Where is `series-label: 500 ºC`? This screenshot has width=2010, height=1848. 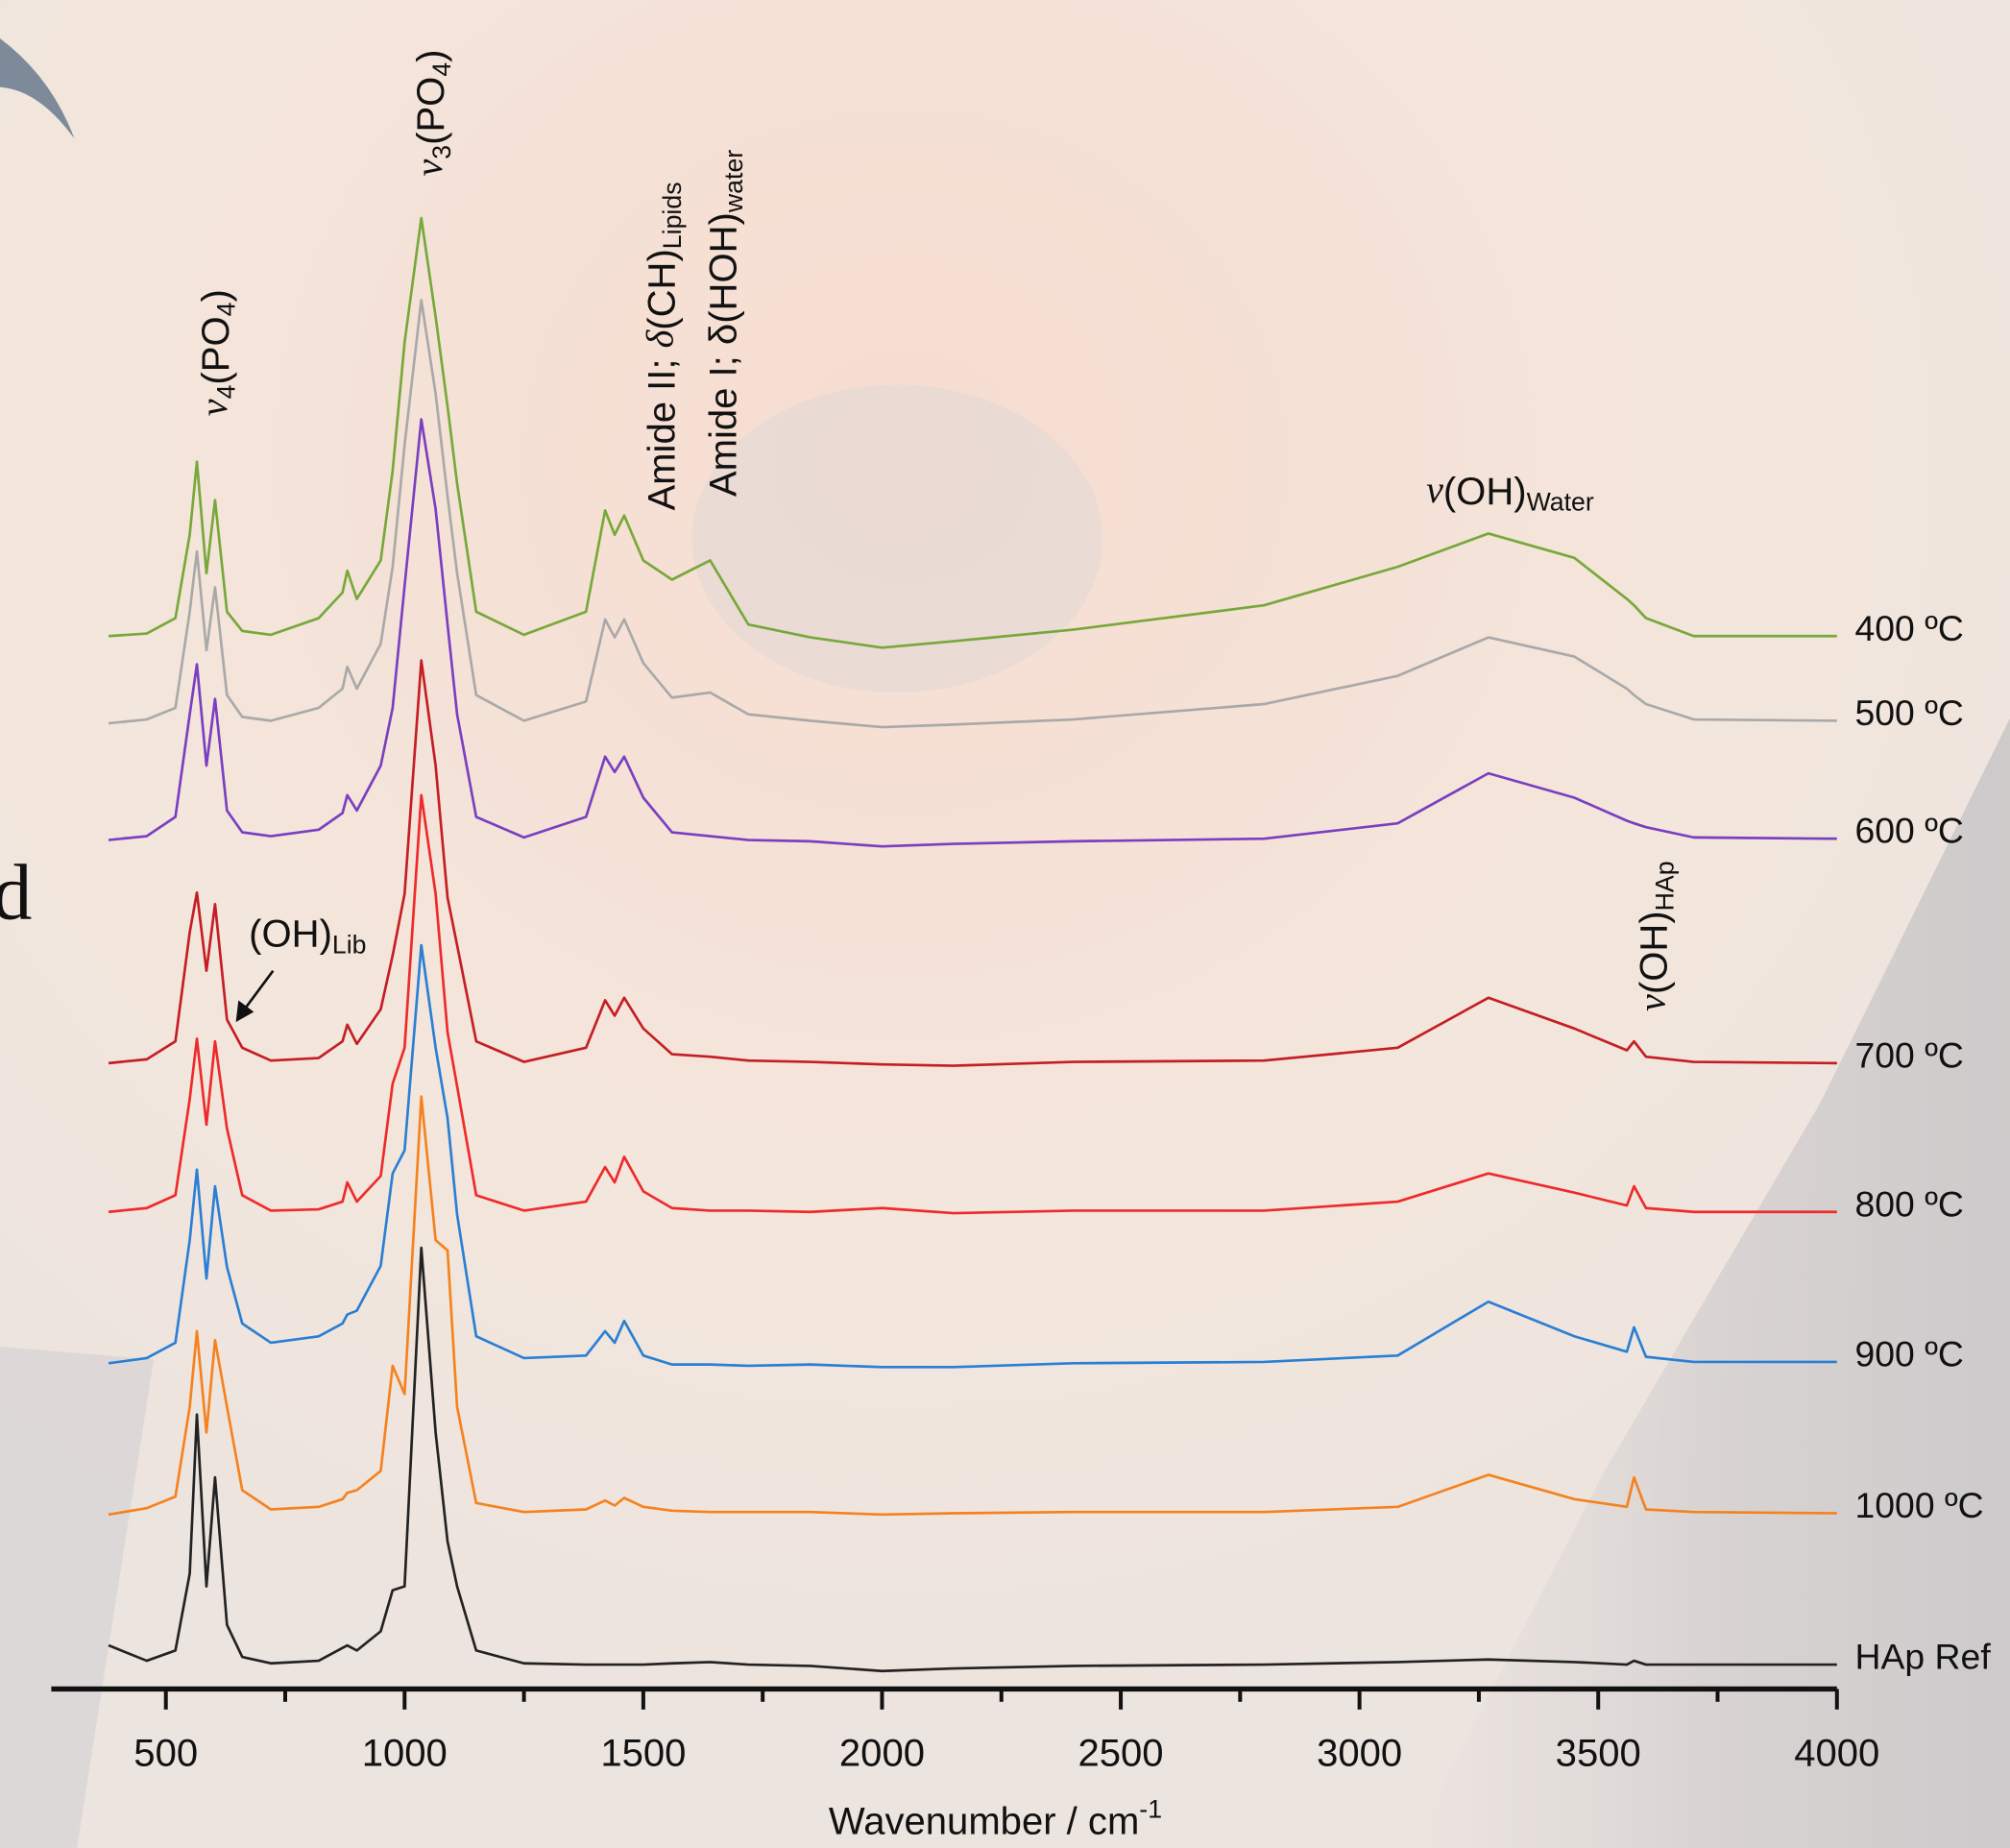
series-label: 500 ºC is located at coordinates (1908, 713).